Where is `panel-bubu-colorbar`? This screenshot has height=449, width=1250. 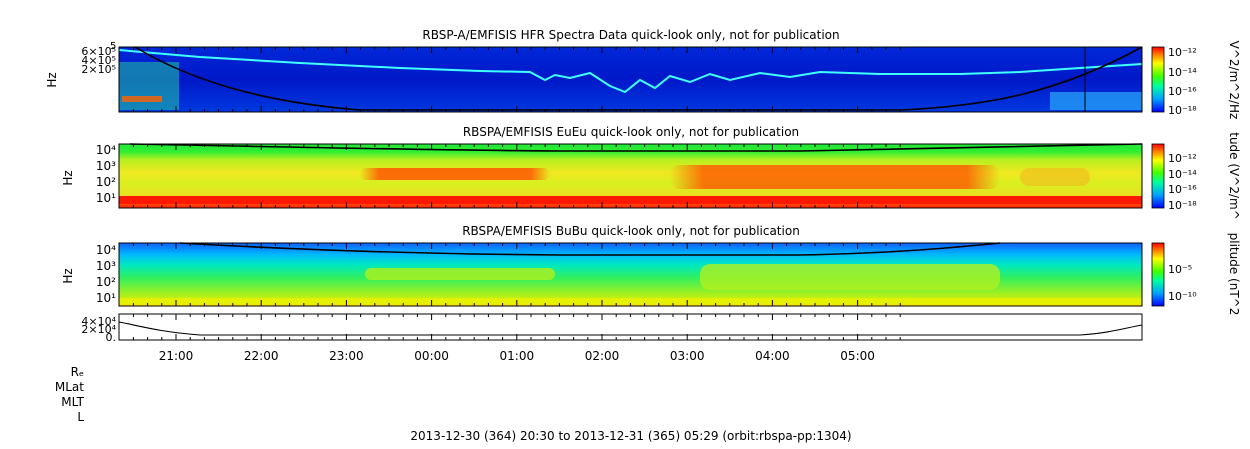
panel-bubu-colorbar is located at coordinates (1158, 274).